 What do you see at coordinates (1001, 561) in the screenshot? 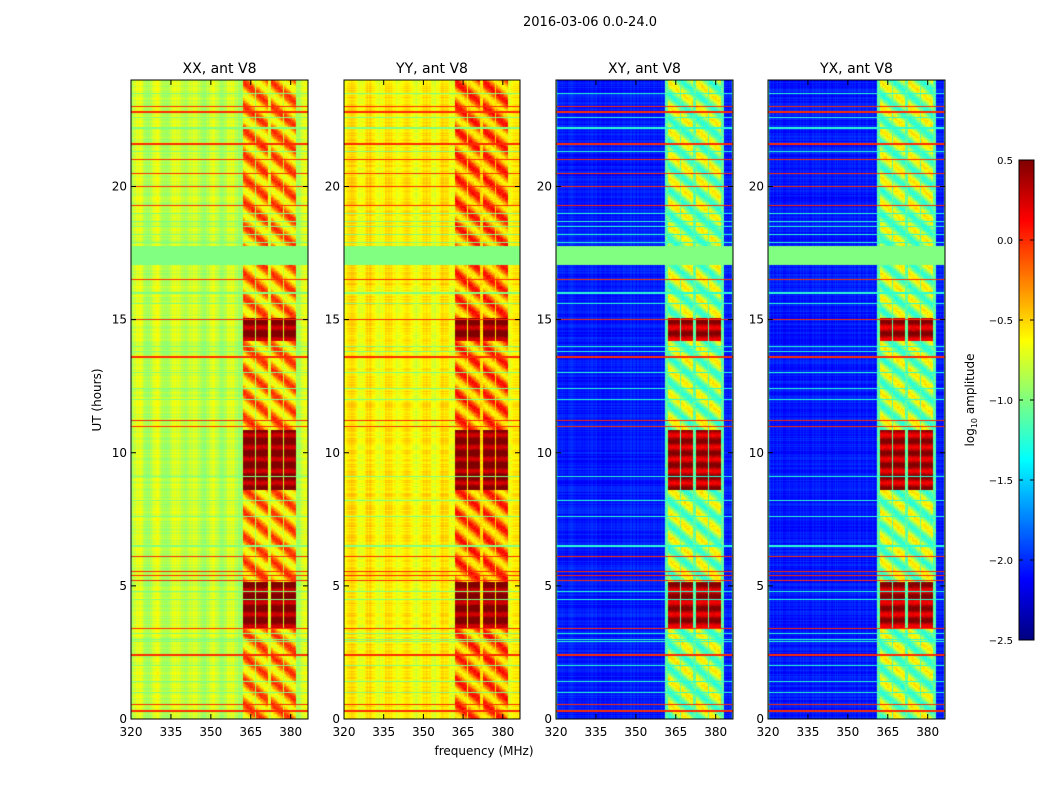
I see `colorbar-tick-label: −2.0` at bounding box center [1001, 561].